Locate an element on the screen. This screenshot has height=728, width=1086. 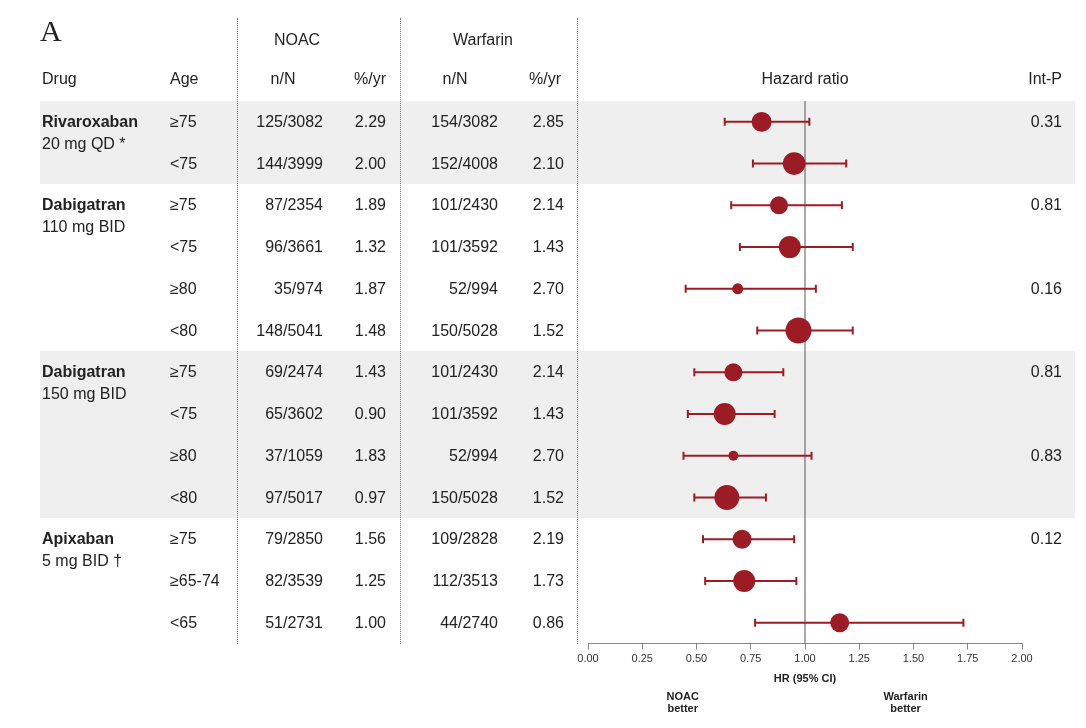
text: Rivaroxaban 20 mg QD * is located at coordinates (90, 132).